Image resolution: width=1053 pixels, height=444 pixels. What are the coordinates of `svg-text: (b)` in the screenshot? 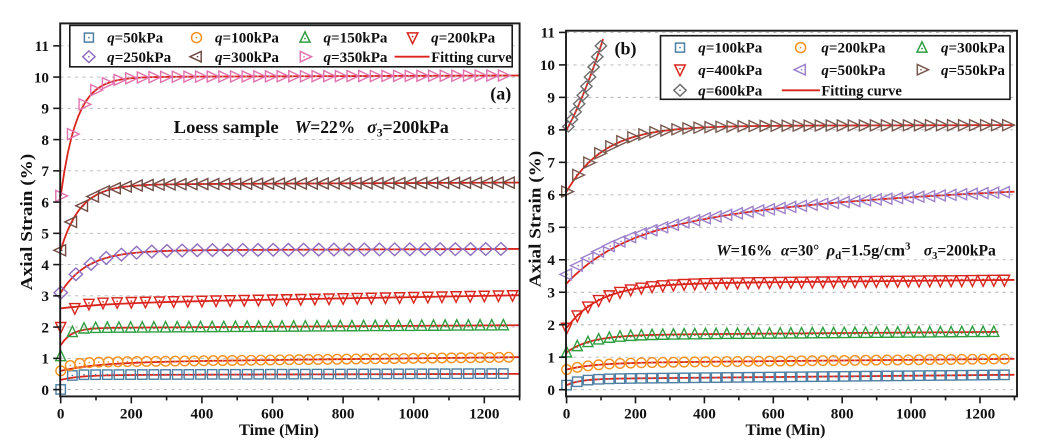 It's located at (626, 49).